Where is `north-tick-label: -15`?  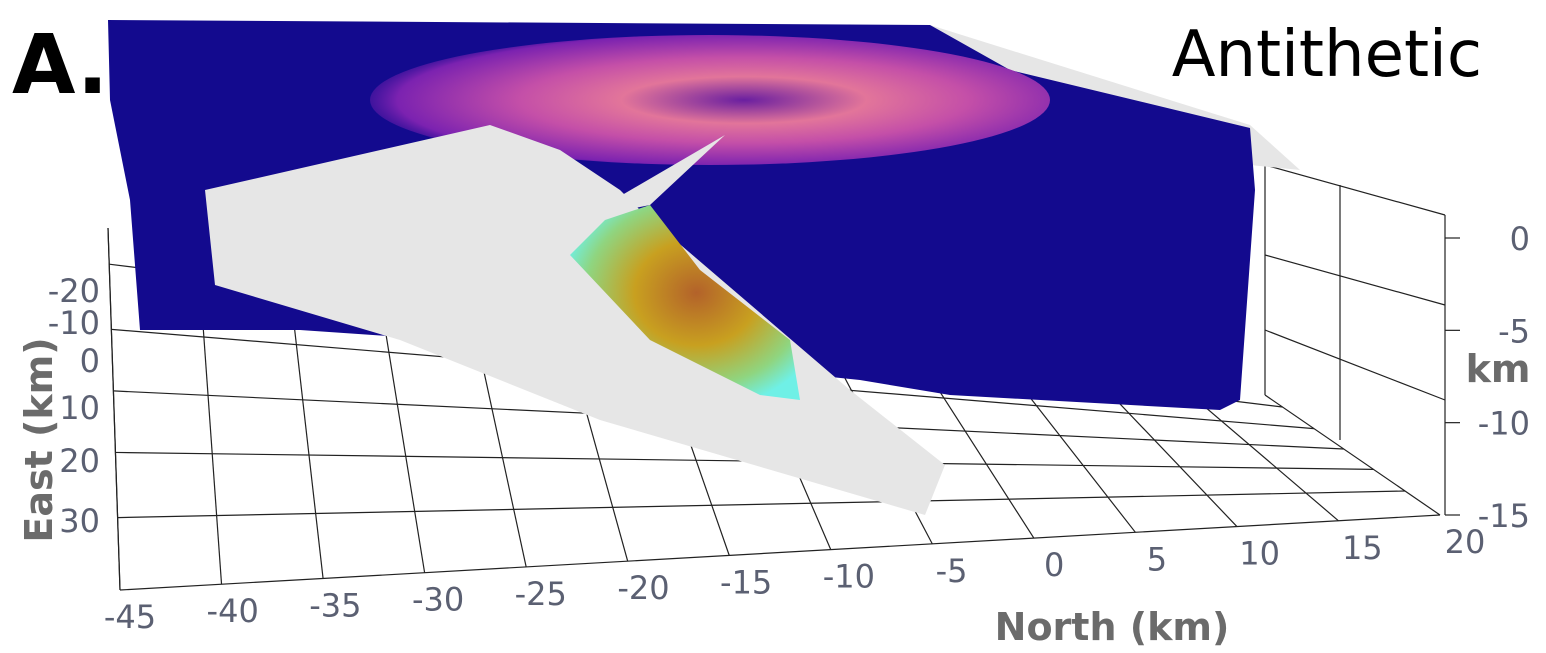 north-tick-label: -15 is located at coordinates (746, 582).